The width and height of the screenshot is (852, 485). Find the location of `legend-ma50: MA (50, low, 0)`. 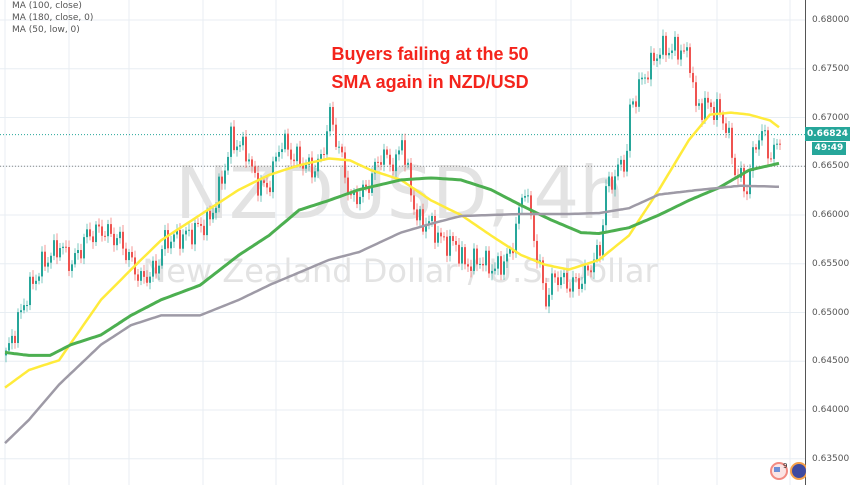

legend-ma50: MA (50, low, 0) is located at coordinates (46, 30).